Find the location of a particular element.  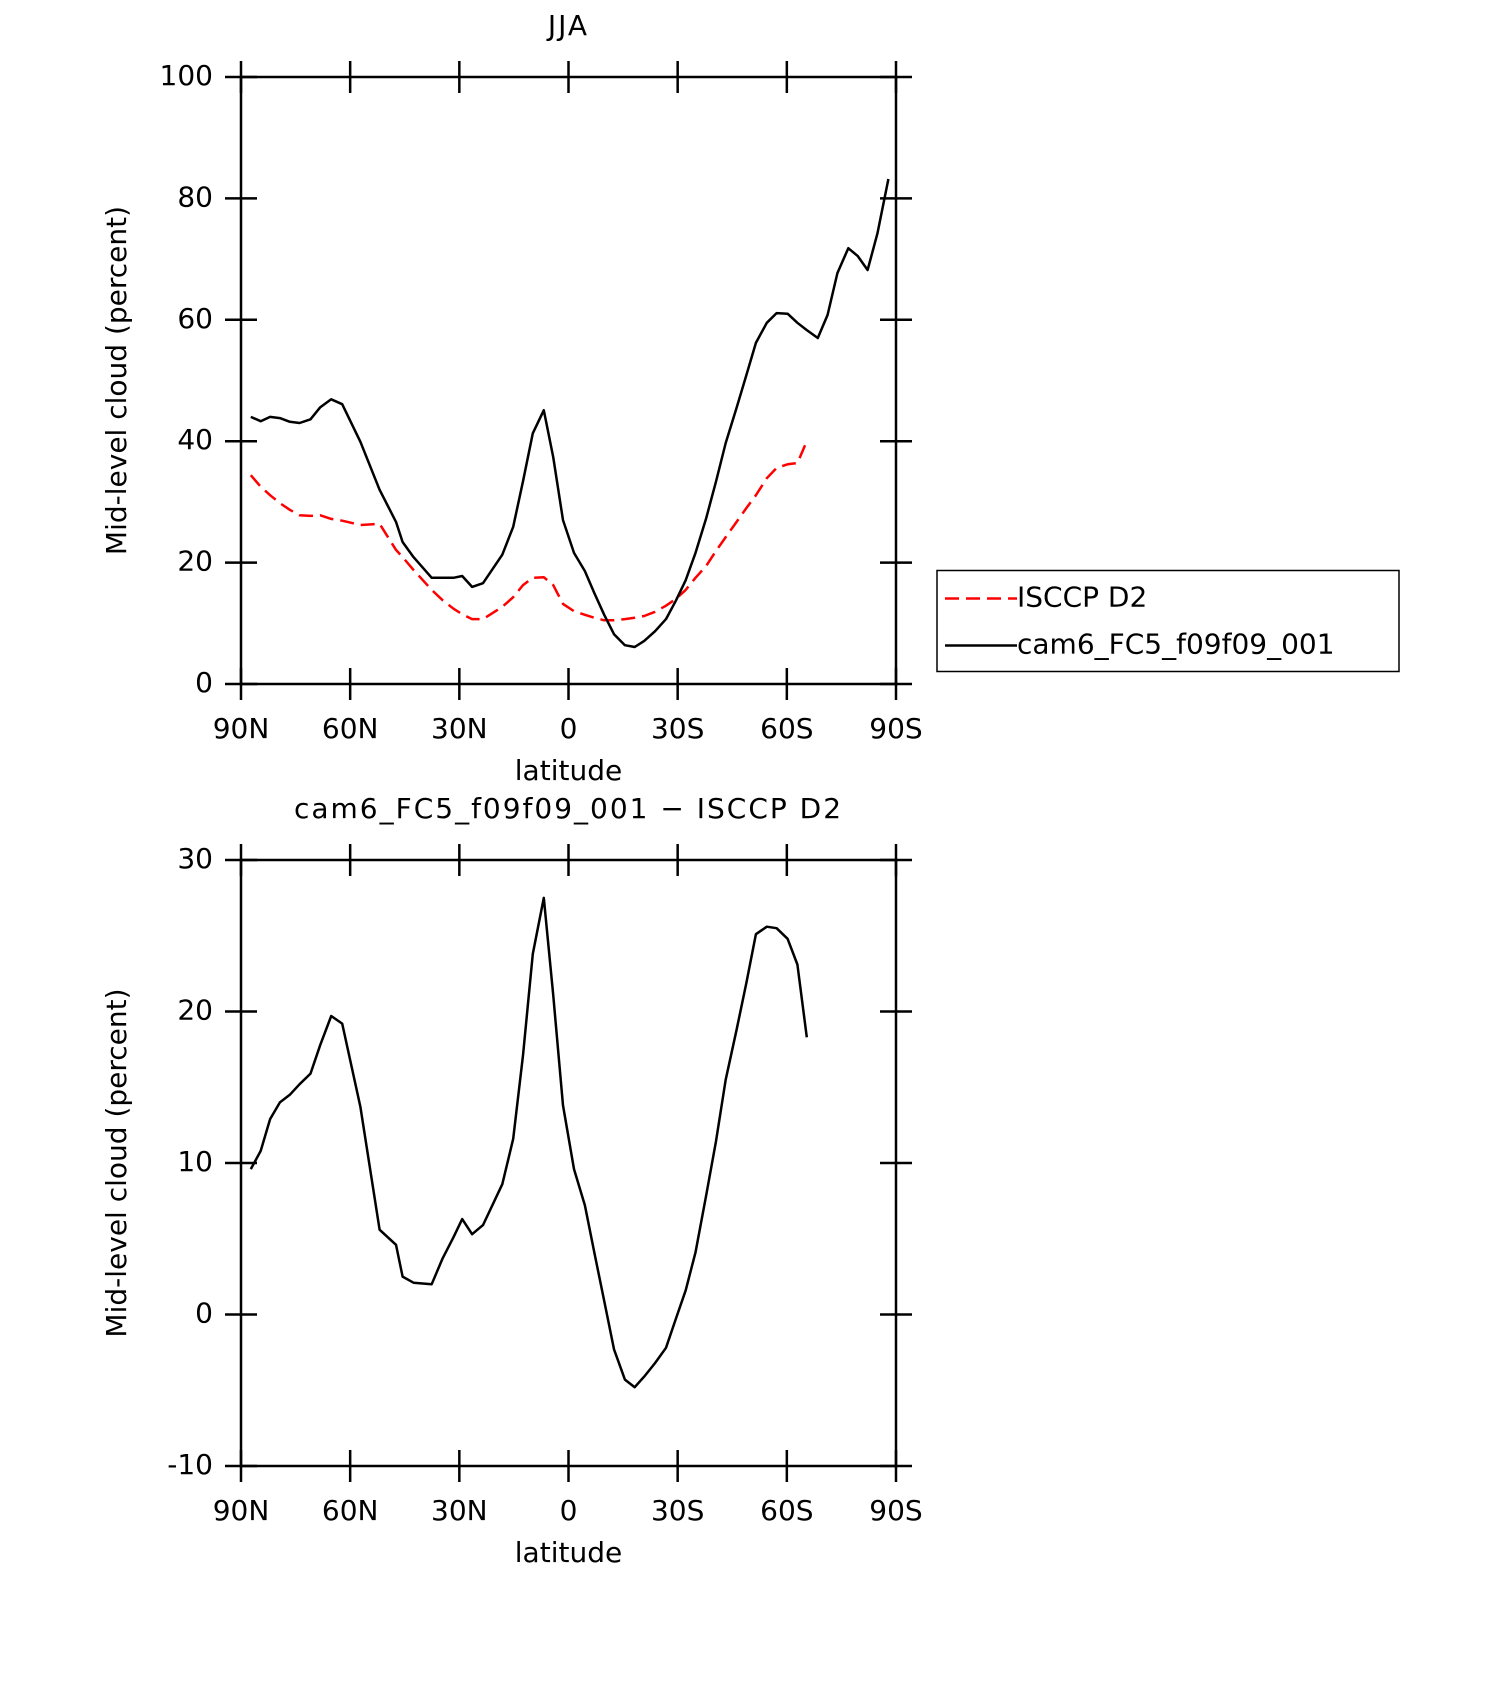

legend-box is located at coordinates (1168, 621).